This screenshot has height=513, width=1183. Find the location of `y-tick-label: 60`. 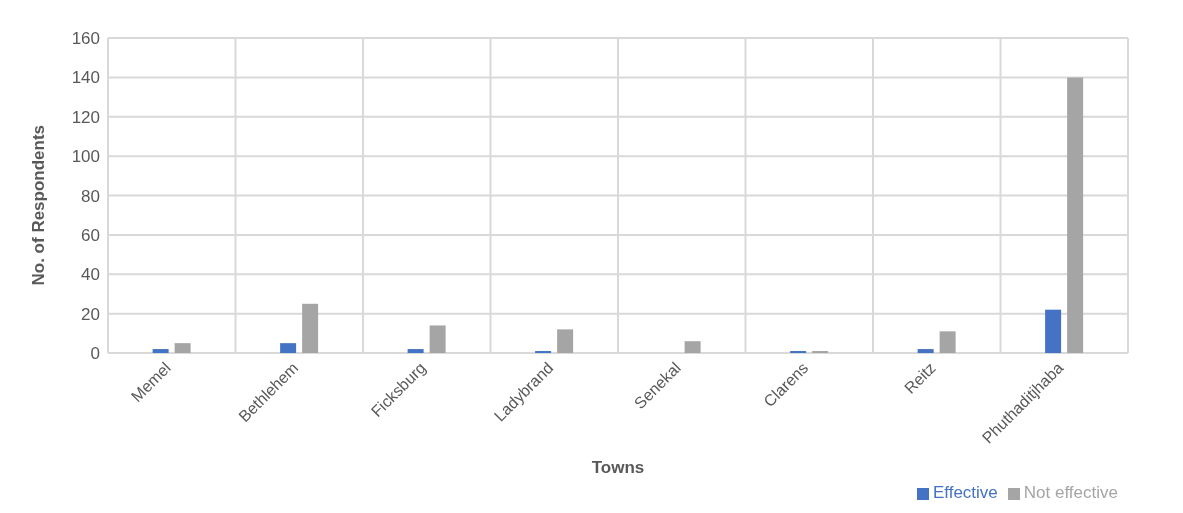

y-tick-label: 60 is located at coordinates (90, 235).